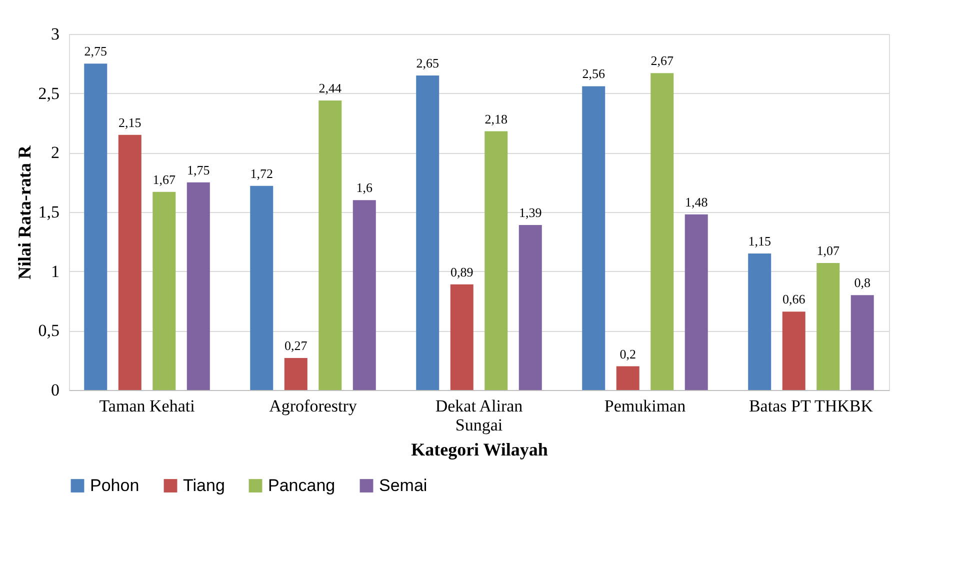 The height and width of the screenshot is (578, 956). What do you see at coordinates (55, 271) in the screenshot?
I see `y-tick-label: 1` at bounding box center [55, 271].